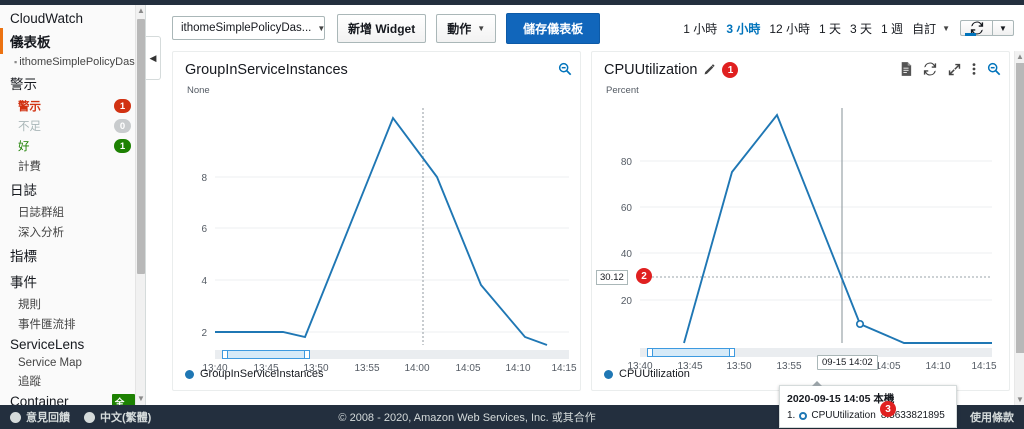 This screenshot has height=429, width=1024. Describe the element at coordinates (72, 126) in the screenshot. I see `sidebar-item-alarm-state-insufficient: 不足 0` at that location.